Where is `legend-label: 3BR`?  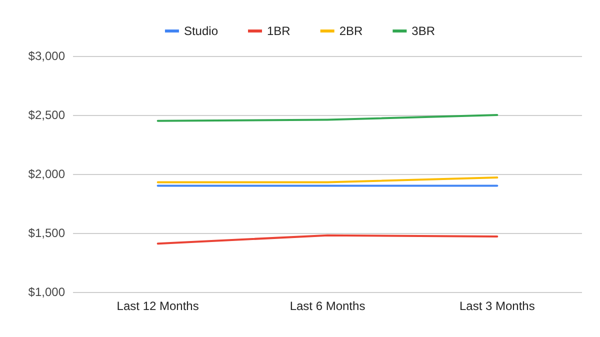 legend-label: 3BR is located at coordinates (424, 31).